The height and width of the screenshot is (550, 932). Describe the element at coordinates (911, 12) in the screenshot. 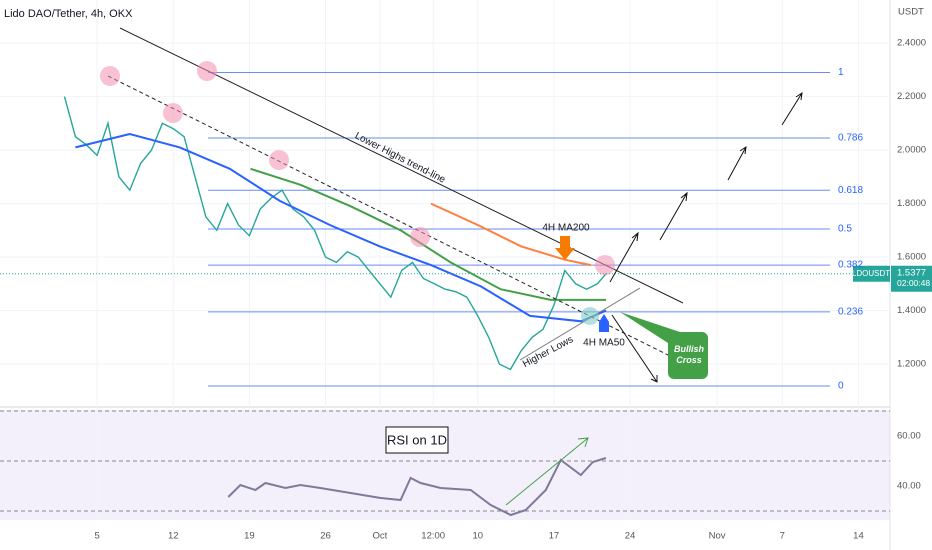

I see `y-unit: USDT` at that location.